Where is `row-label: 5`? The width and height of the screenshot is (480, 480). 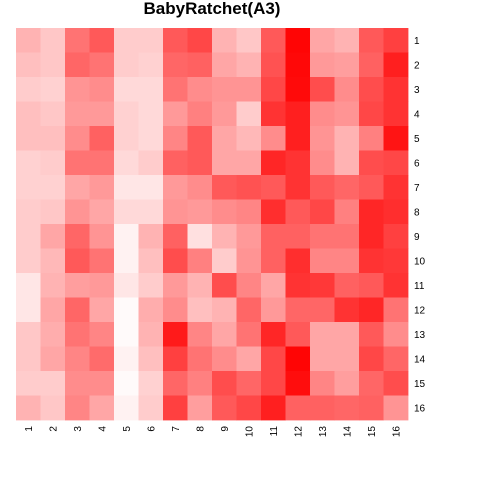 row-label: 5 is located at coordinates (417, 139).